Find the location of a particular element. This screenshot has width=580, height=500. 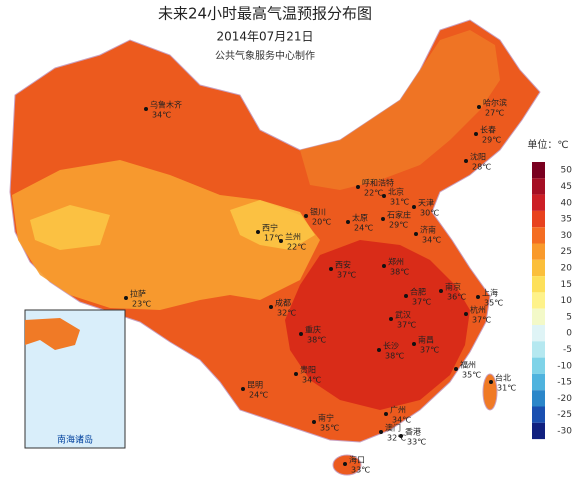

mild-region is located at coordinates (172, 225).